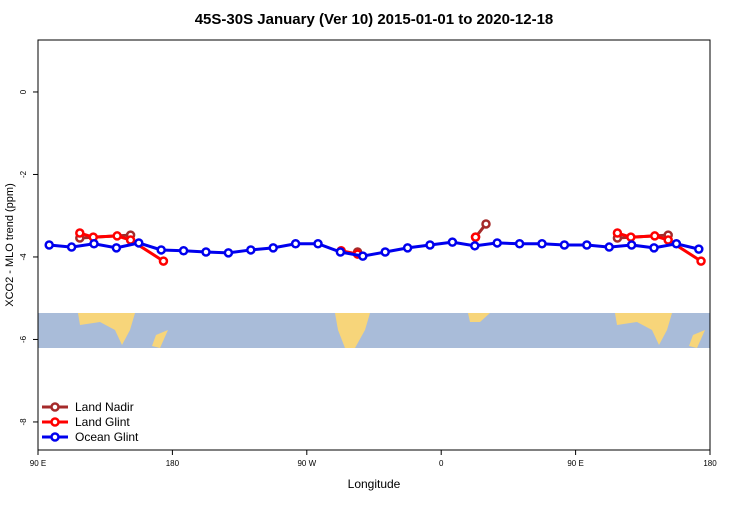  I want to click on x-axis-label: Longitude, so click(374, 484).